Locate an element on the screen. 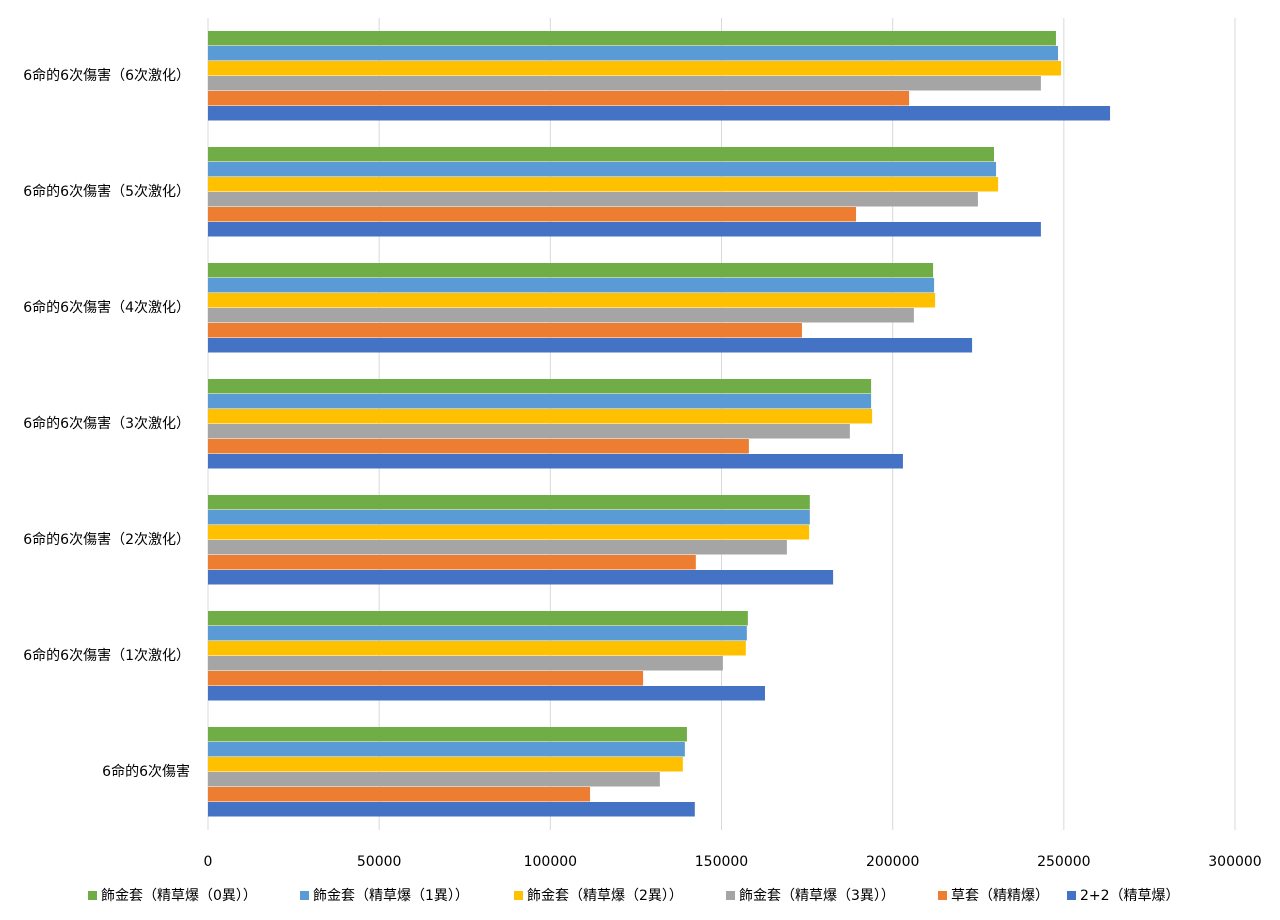 Image resolution: width=1280 pixels, height=920 pixels. legend-label: 2+2（精草爆） is located at coordinates (1130, 896).